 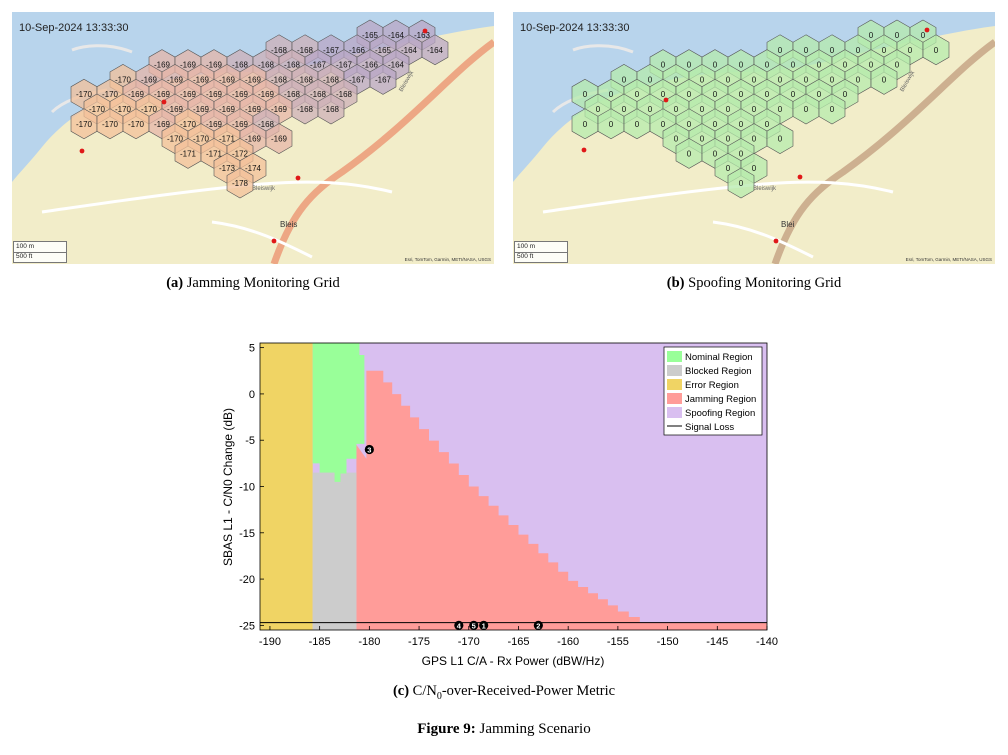 I want to click on marker-label: 5, so click(x=474, y=625).